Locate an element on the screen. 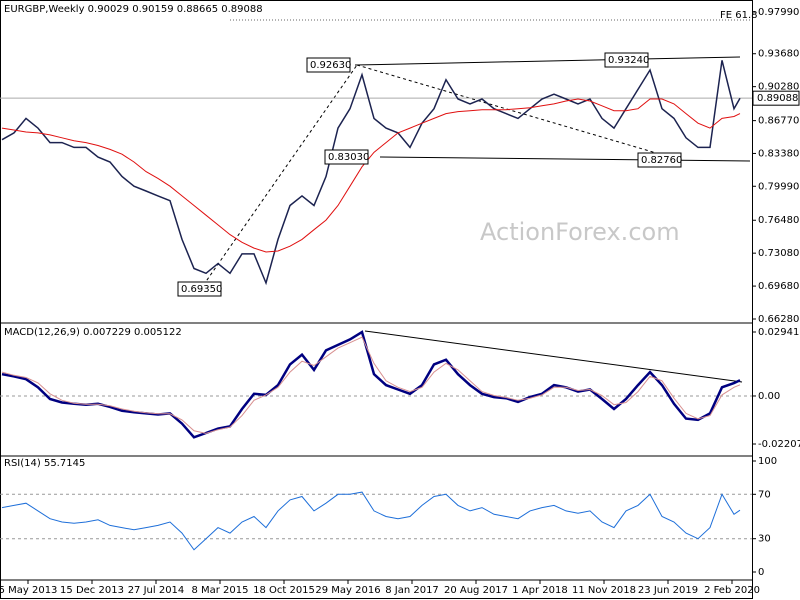 This screenshot has height=600, width=800. series-line is located at coordinates (371, 521).